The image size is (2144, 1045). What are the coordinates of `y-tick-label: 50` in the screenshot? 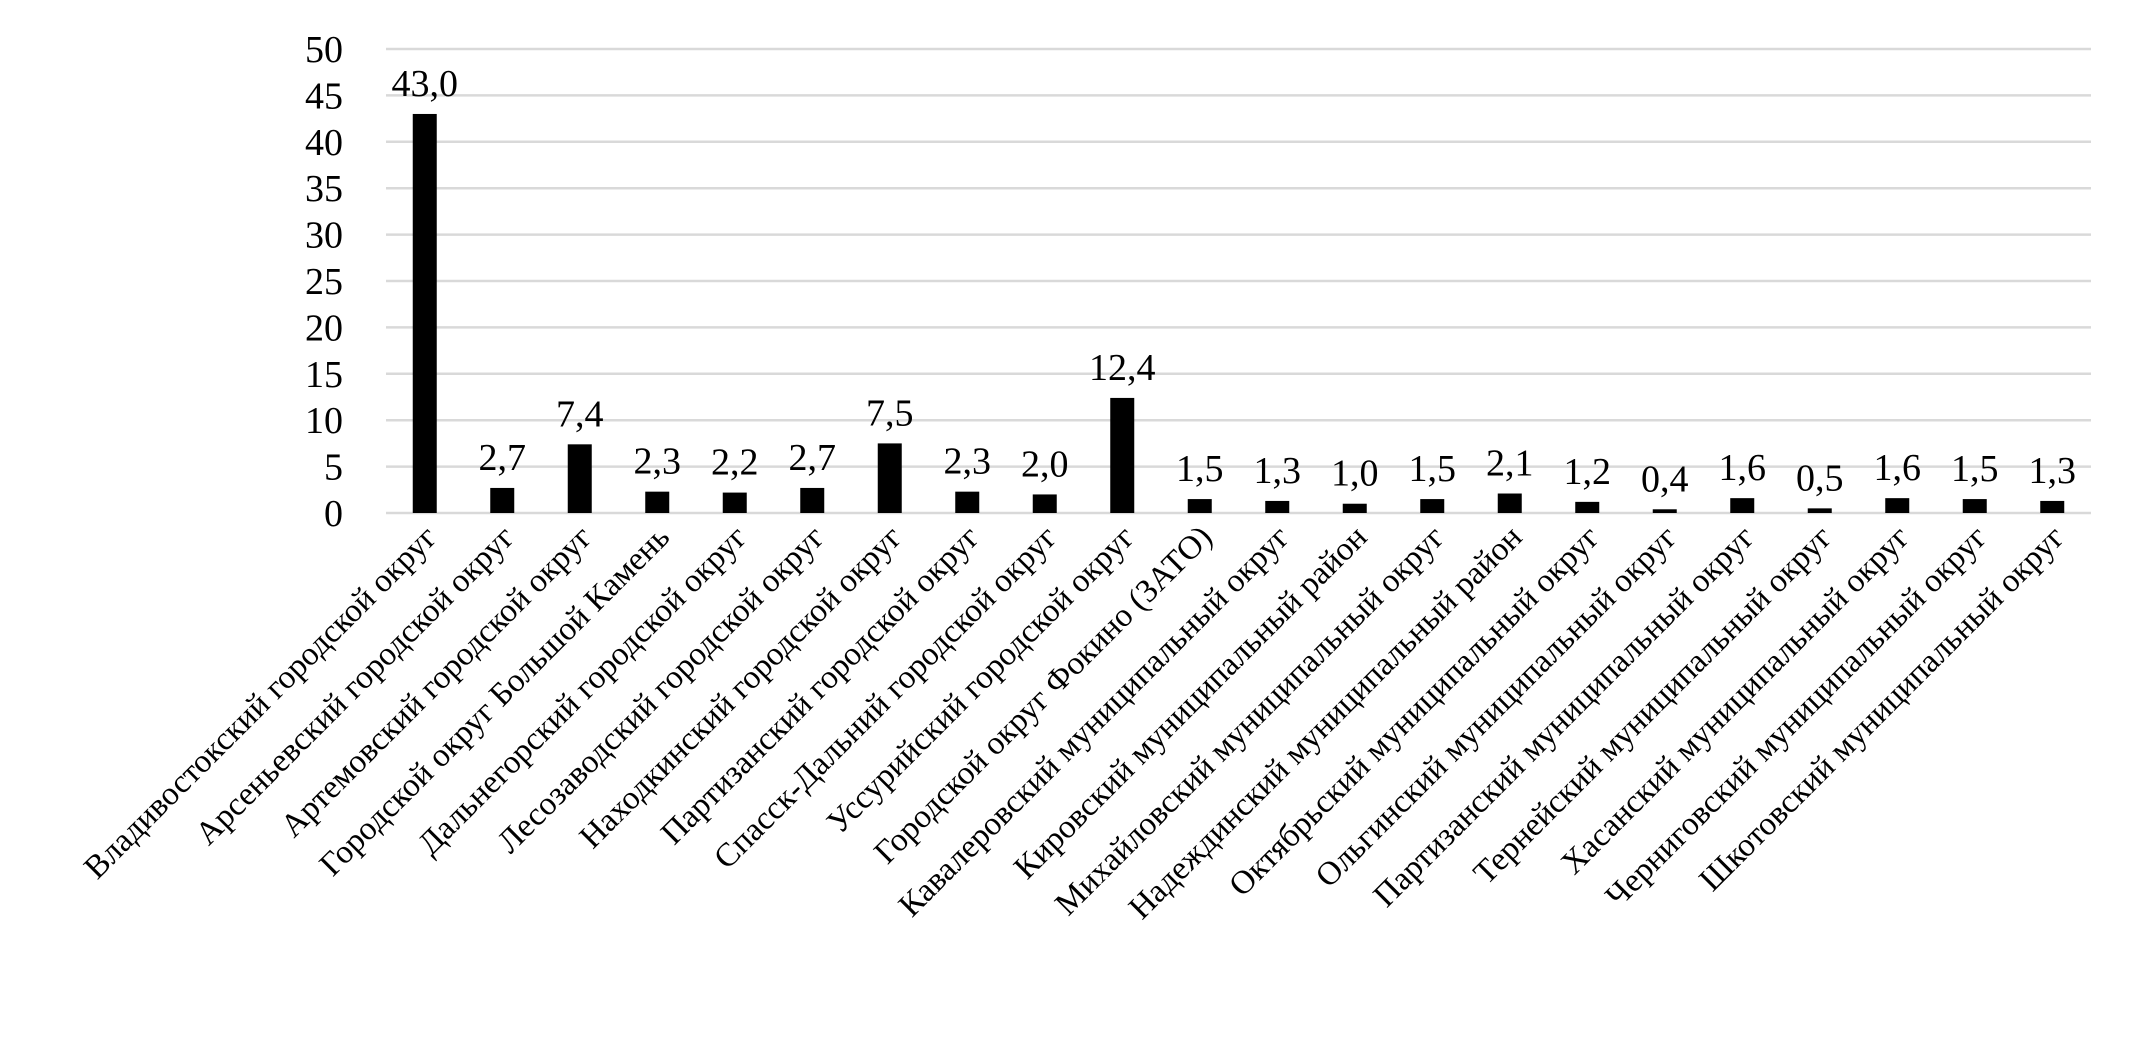 It's located at (324, 50).